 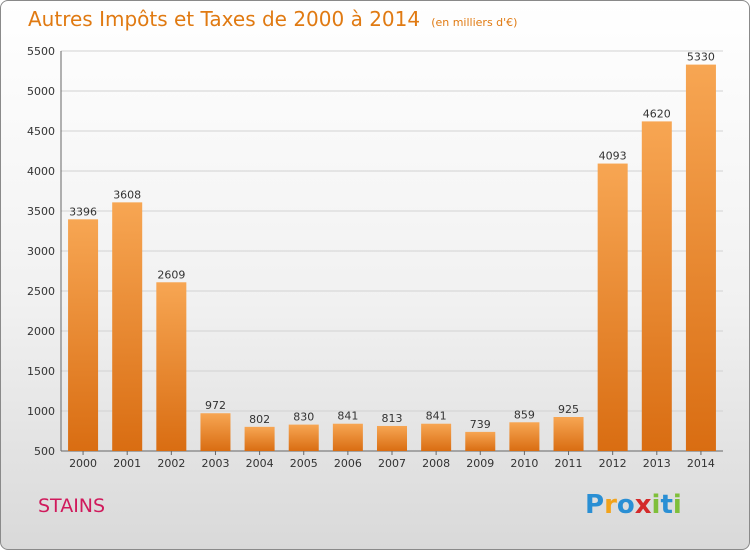 I want to click on x-tick-label: 2008, so click(x=436, y=463).